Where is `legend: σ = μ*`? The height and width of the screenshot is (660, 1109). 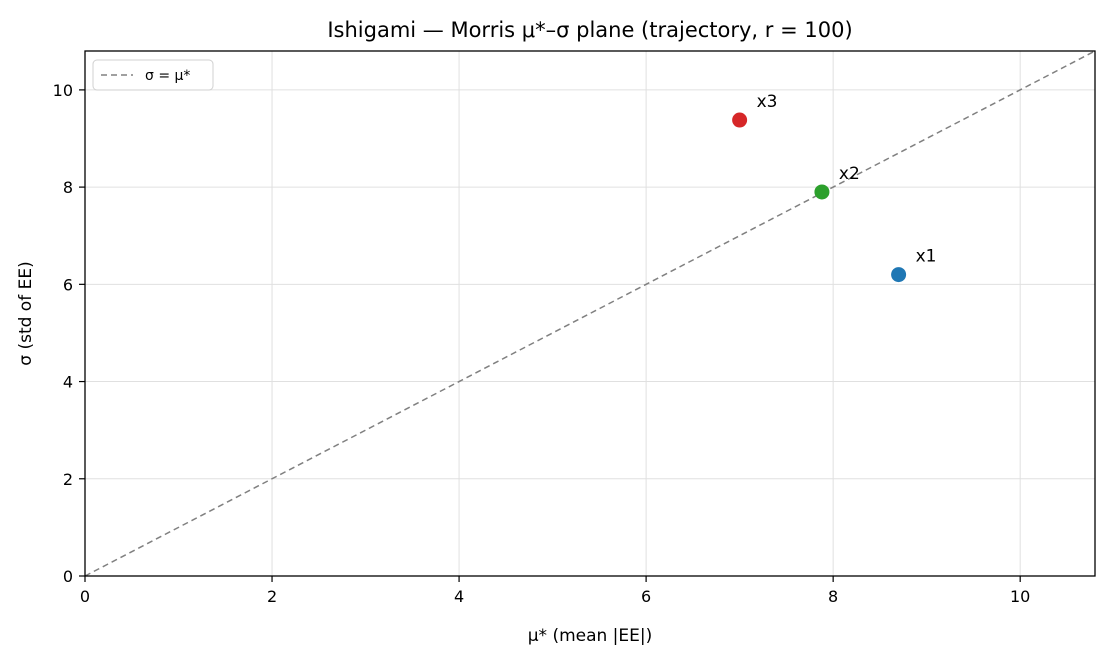
legend: σ = μ* is located at coordinates (153, 75).